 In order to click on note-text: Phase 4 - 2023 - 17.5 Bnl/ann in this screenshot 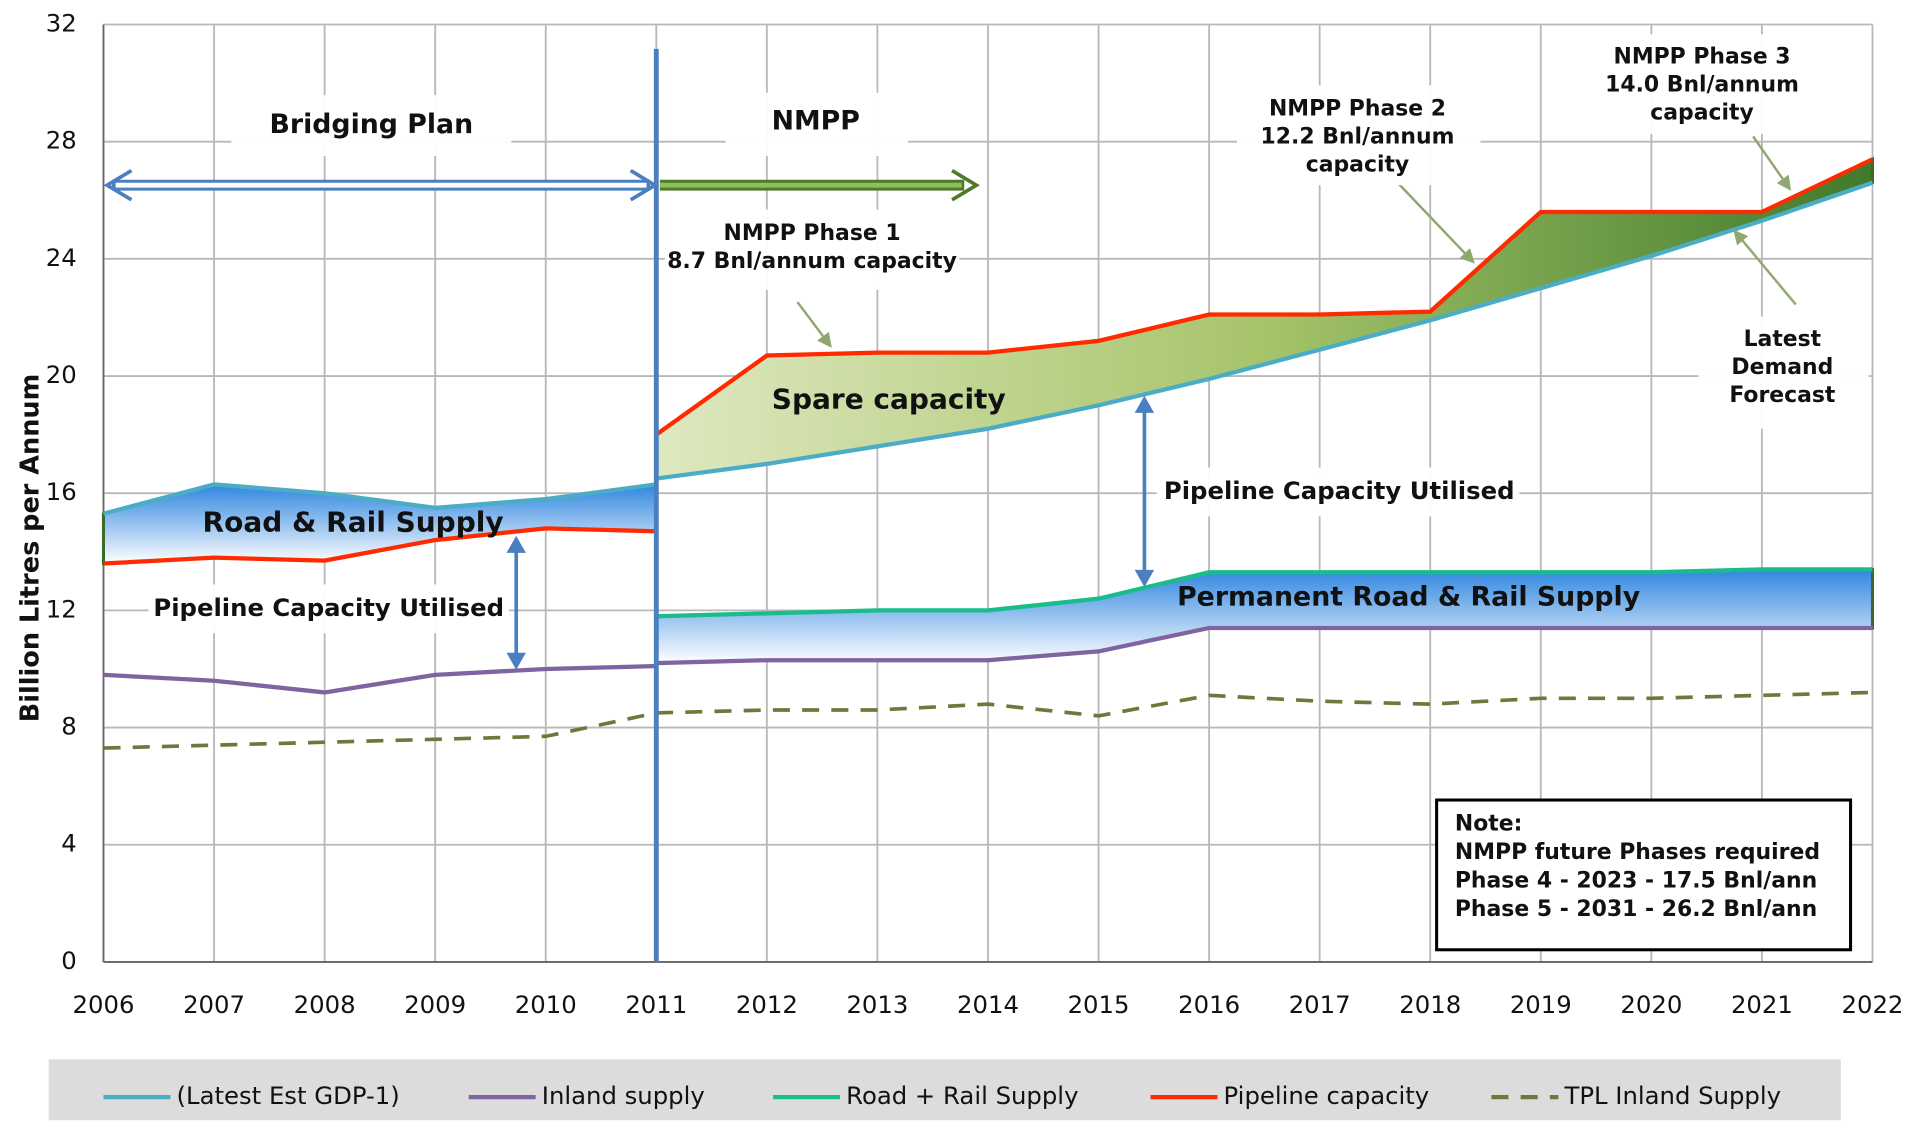, I will do `click(1636, 881)`.